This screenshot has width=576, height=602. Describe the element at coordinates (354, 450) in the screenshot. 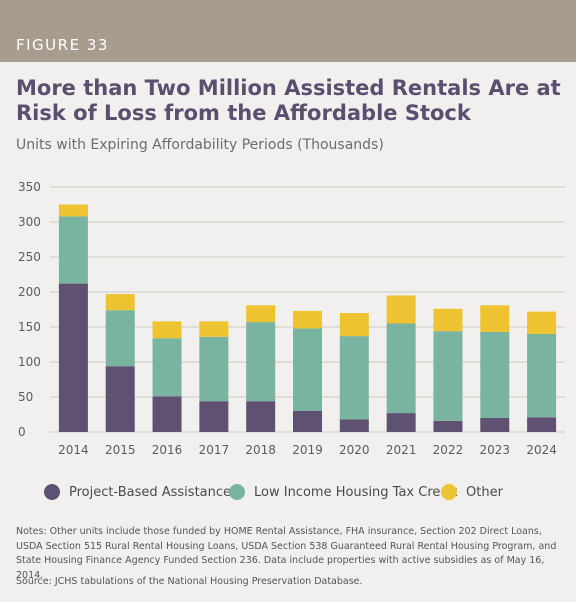

I see `x-tick-label-2020: 2020` at that location.